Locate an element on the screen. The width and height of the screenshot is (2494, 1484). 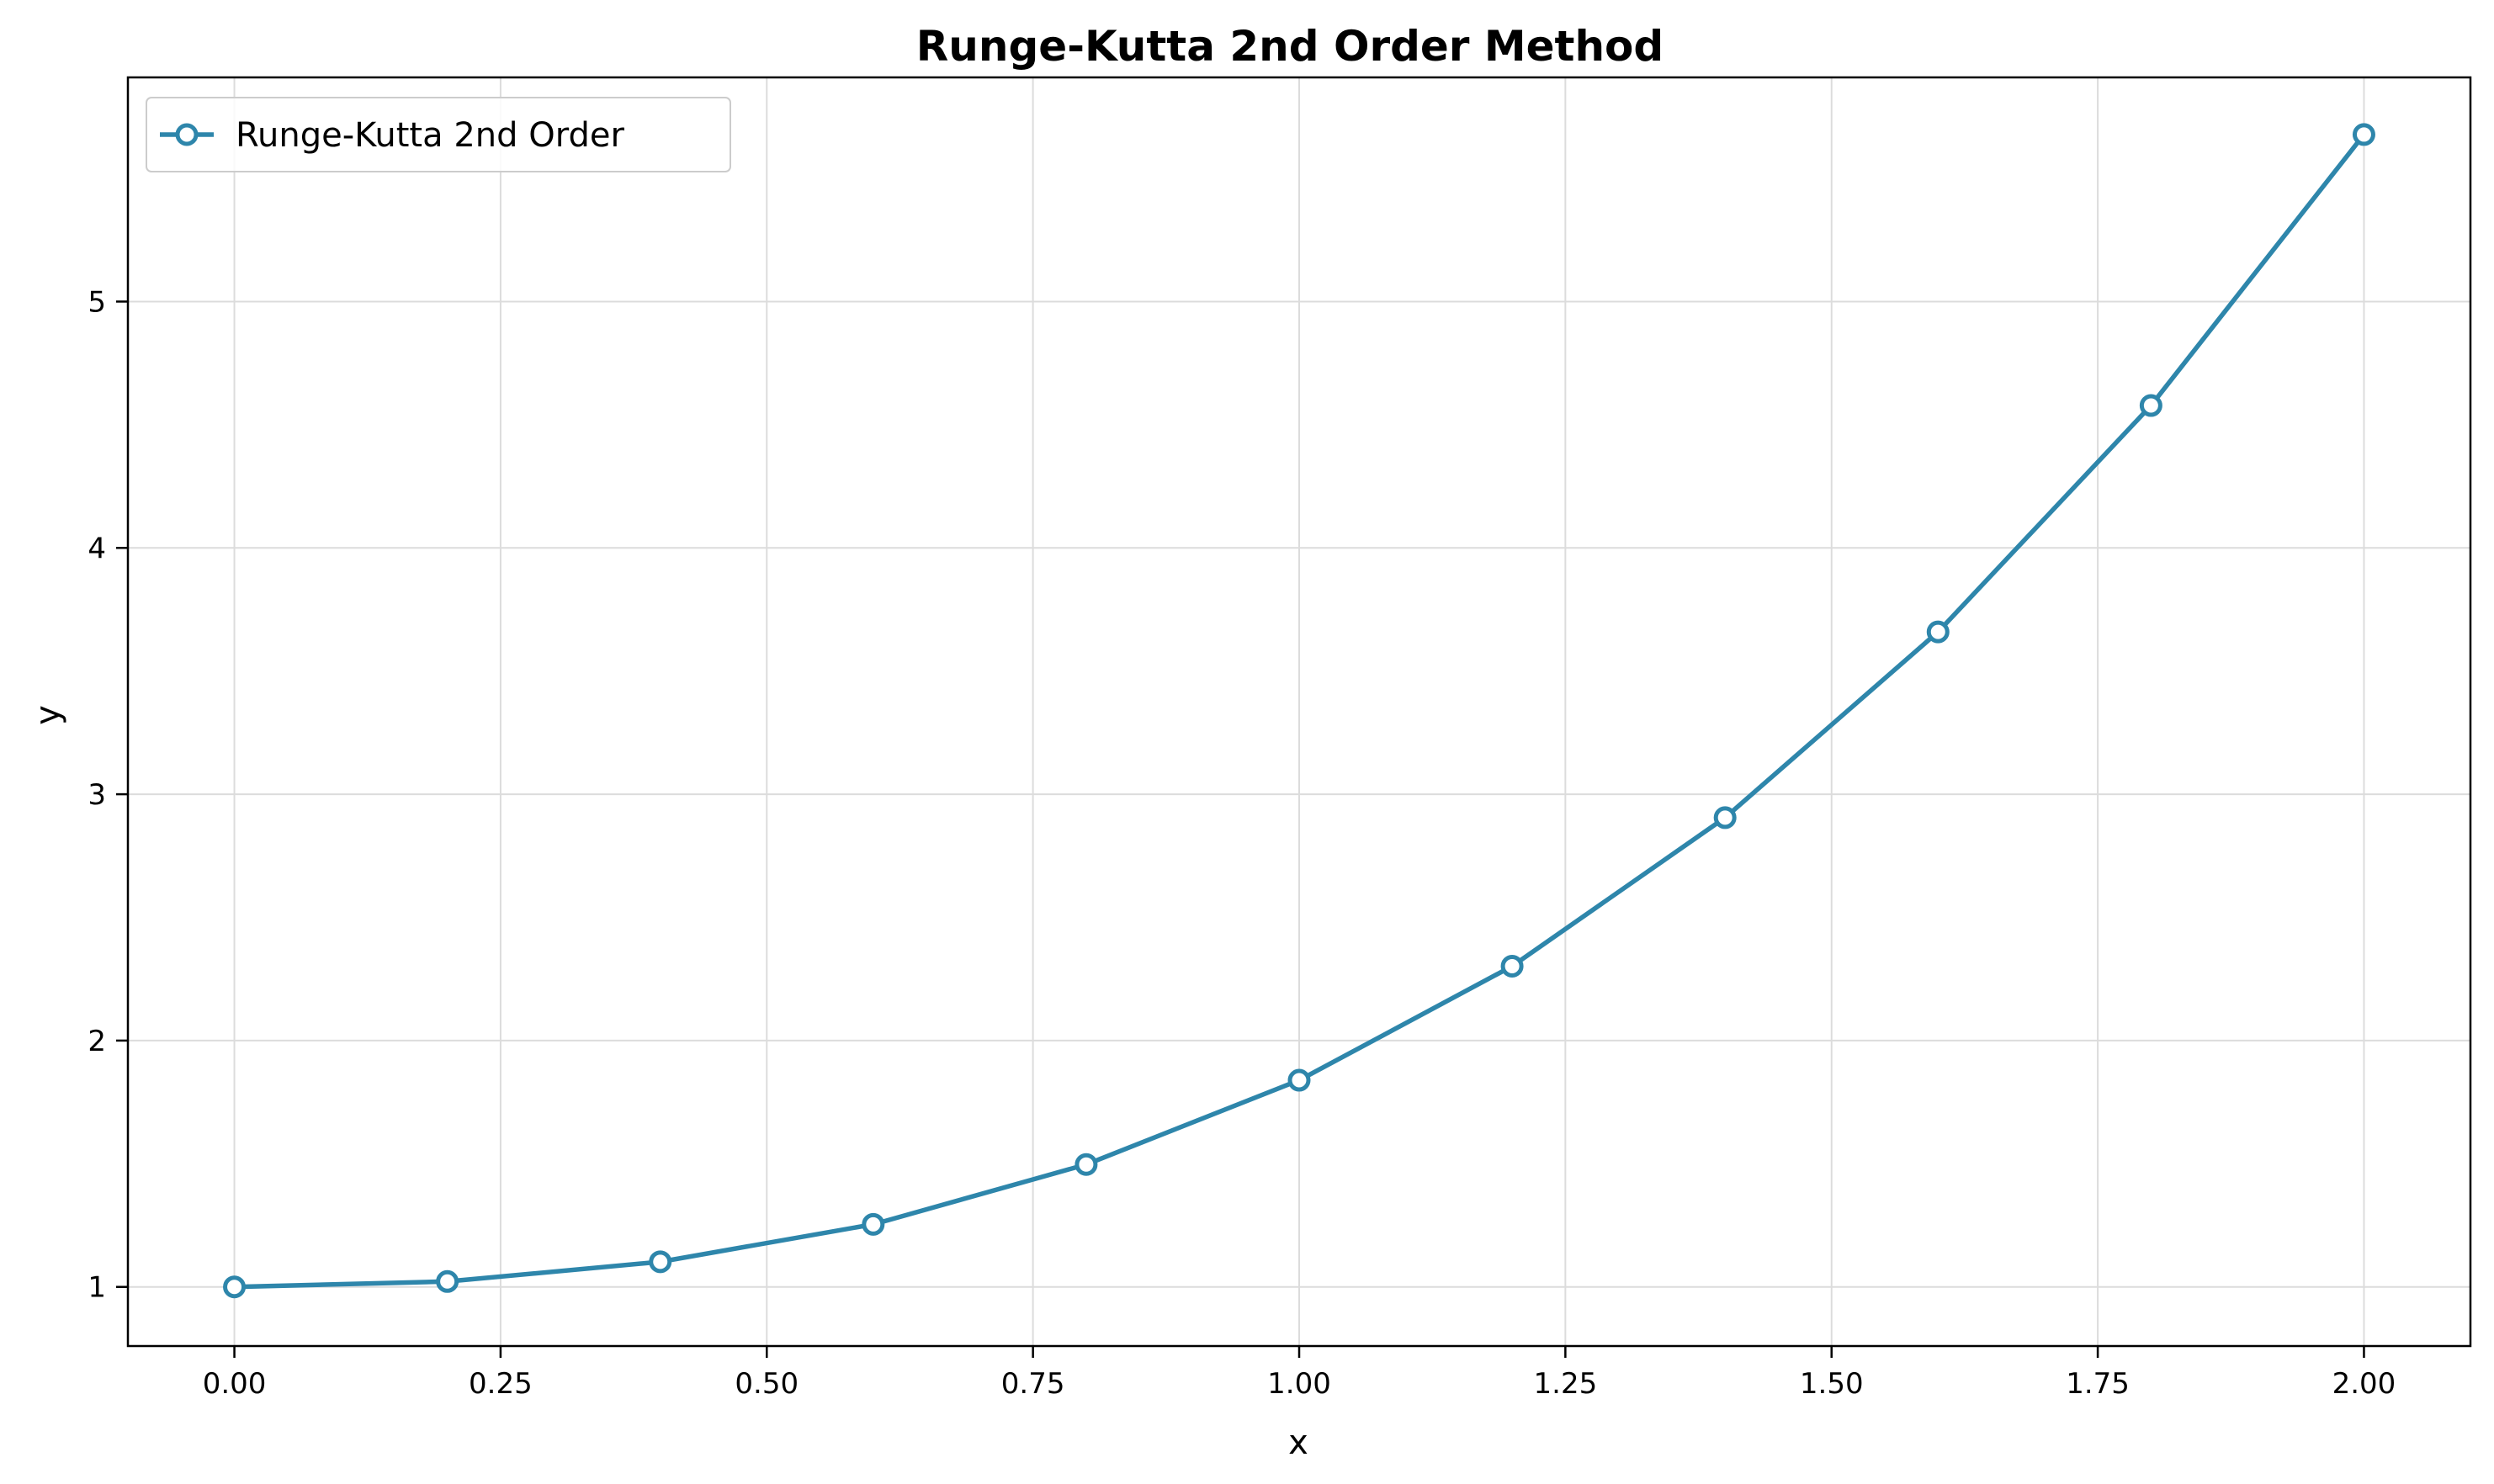
legend-marker is located at coordinates (187, 134).